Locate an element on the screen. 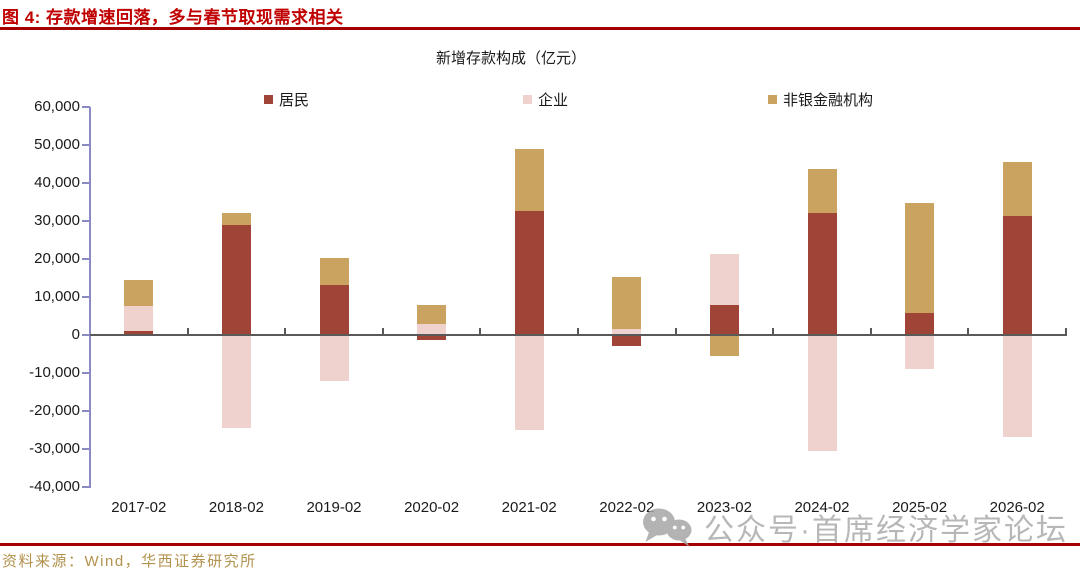 The width and height of the screenshot is (1080, 572). x-axis-label: 2022-02 is located at coordinates (627, 507).